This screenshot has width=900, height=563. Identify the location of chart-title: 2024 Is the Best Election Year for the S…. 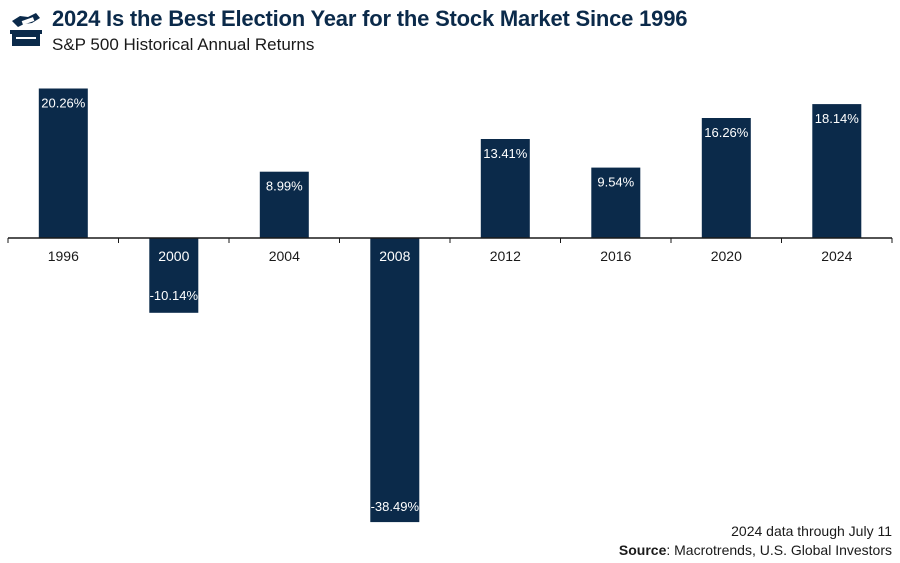
(370, 18).